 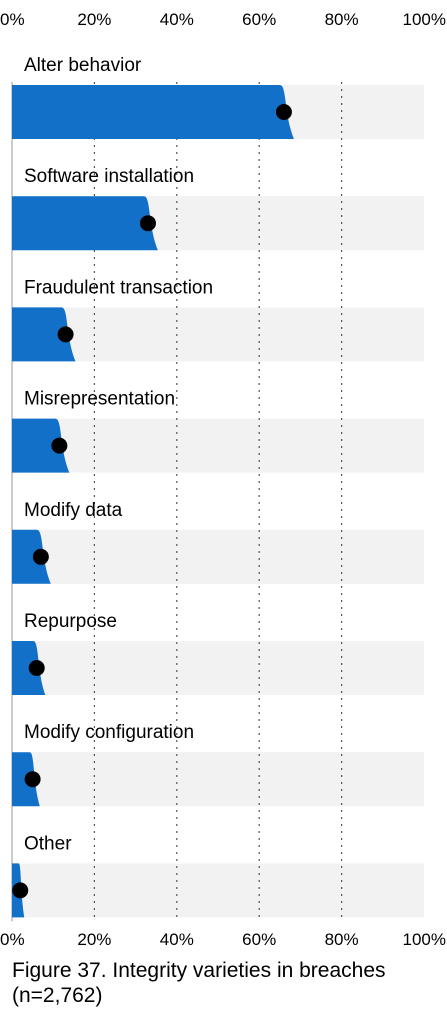 I want to click on category-label: Misrepresentation, so click(x=99, y=399).